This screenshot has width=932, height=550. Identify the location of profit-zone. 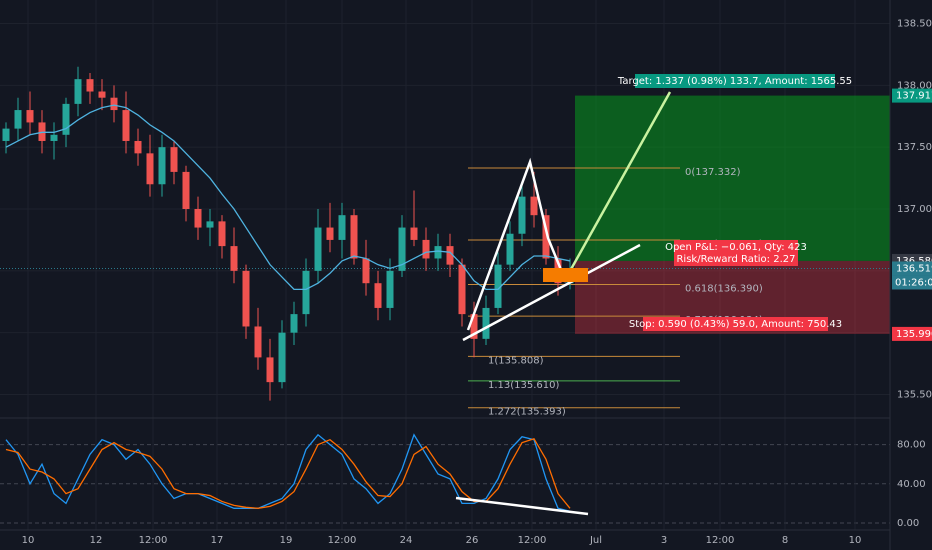
(732, 178).